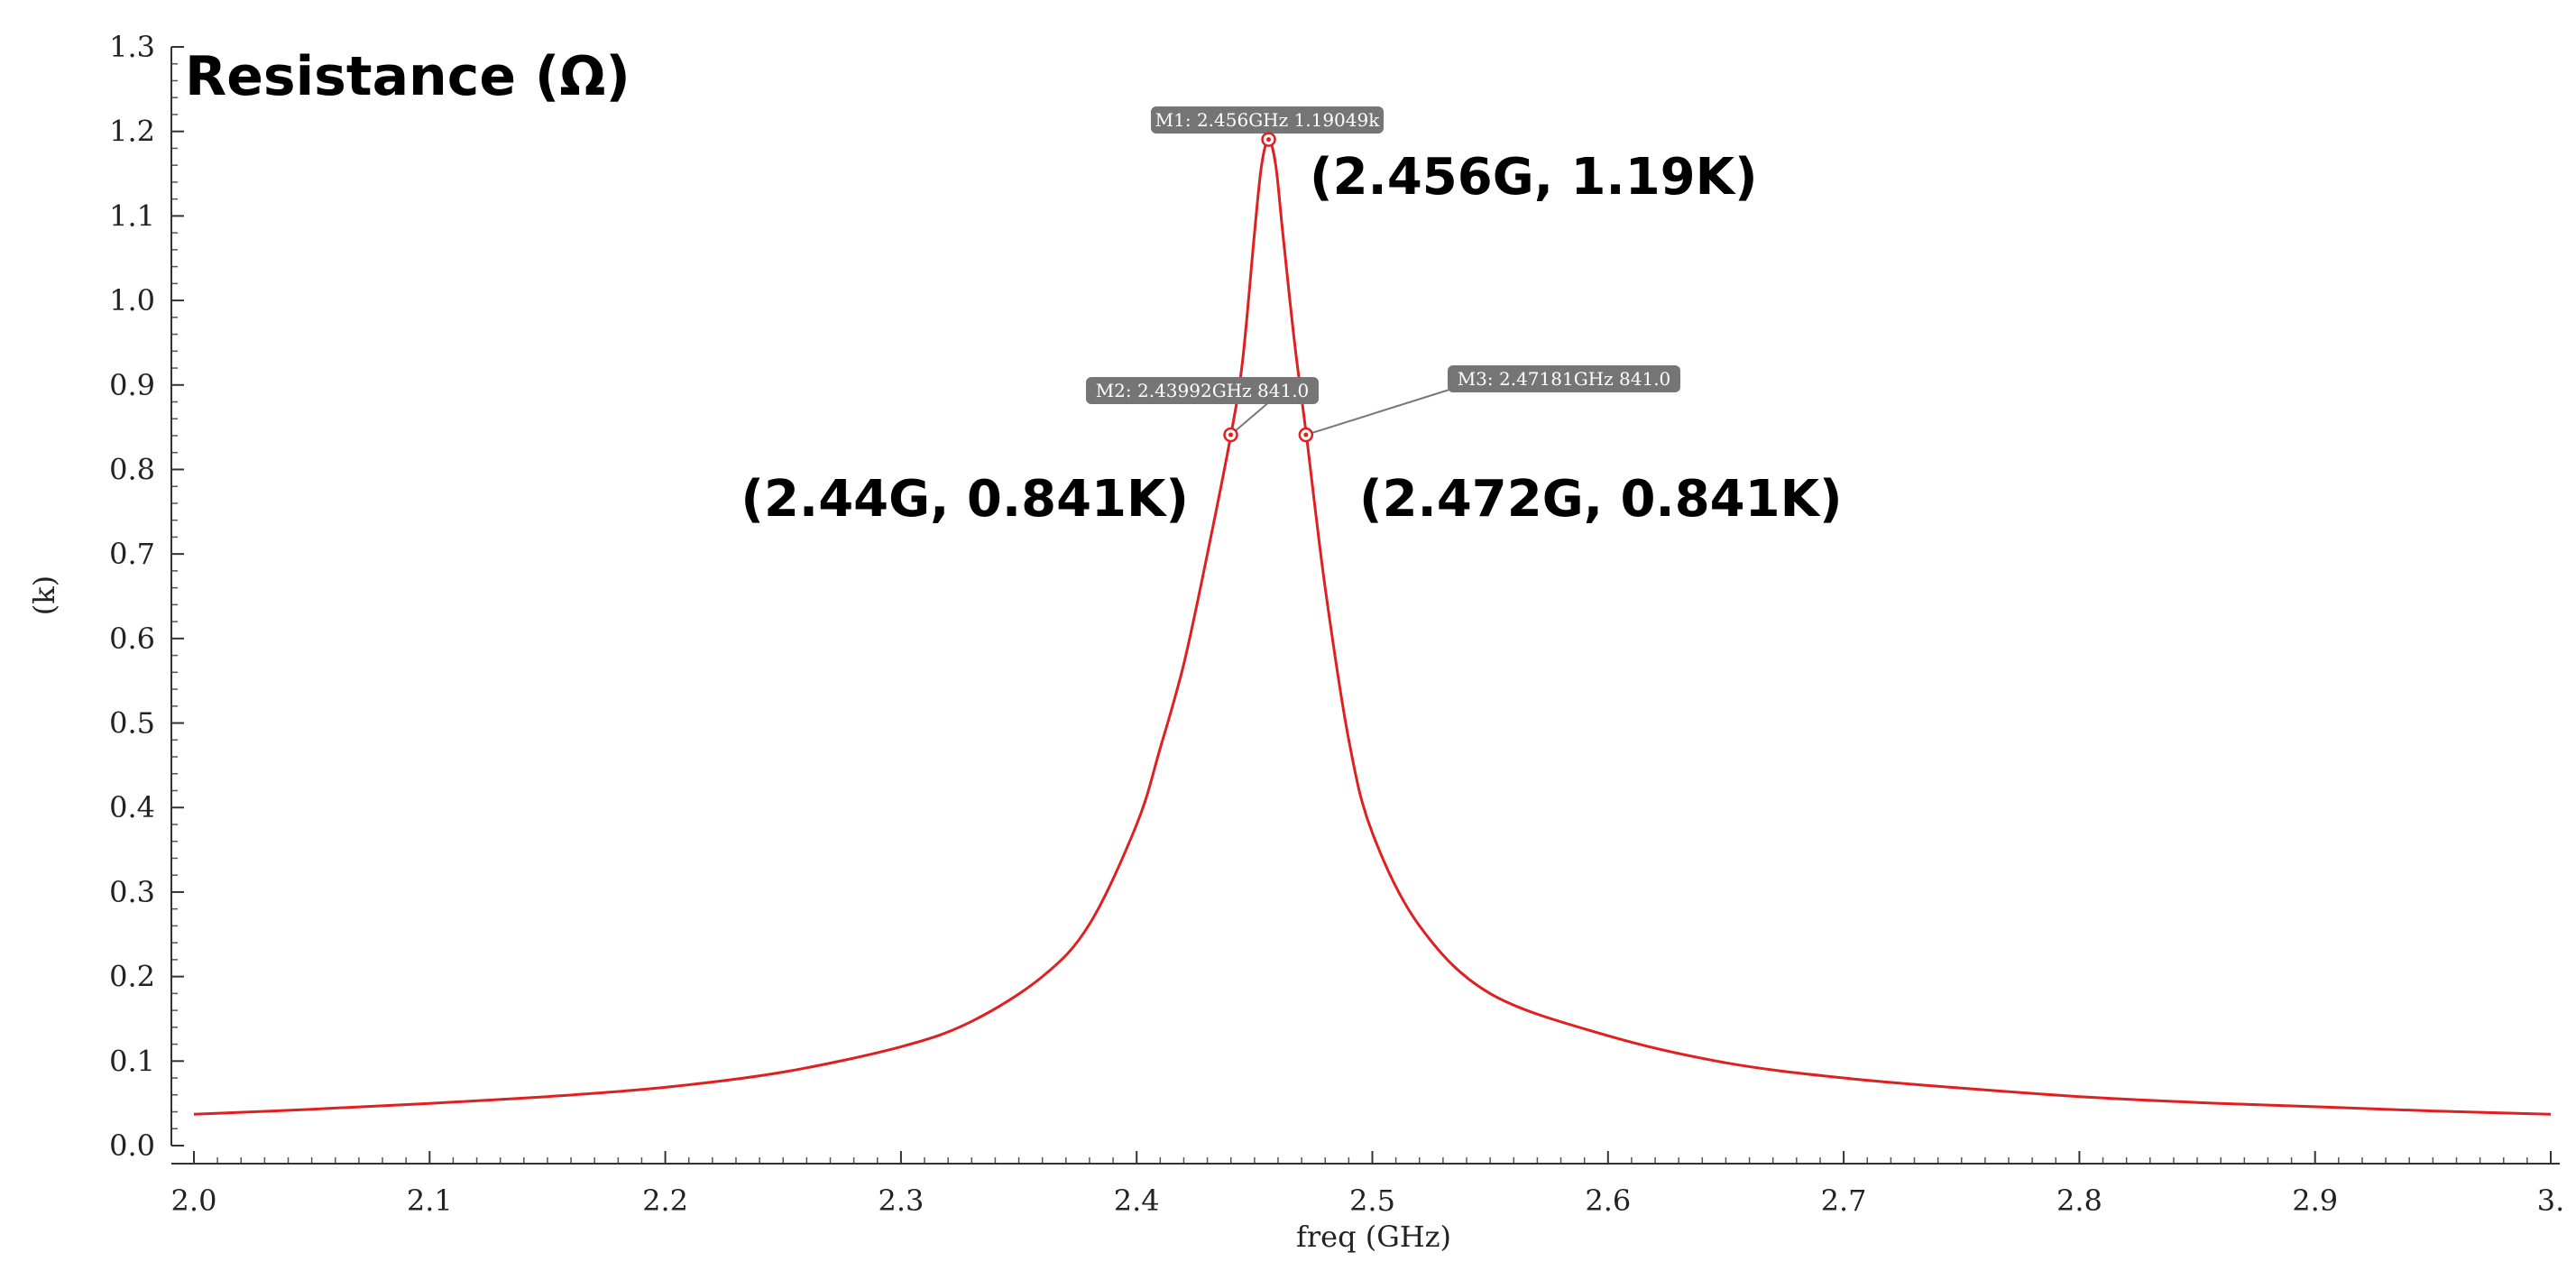 The image size is (2576, 1280). What do you see at coordinates (1844, 1201) in the screenshot?
I see `x-tick-label: 2.7` at bounding box center [1844, 1201].